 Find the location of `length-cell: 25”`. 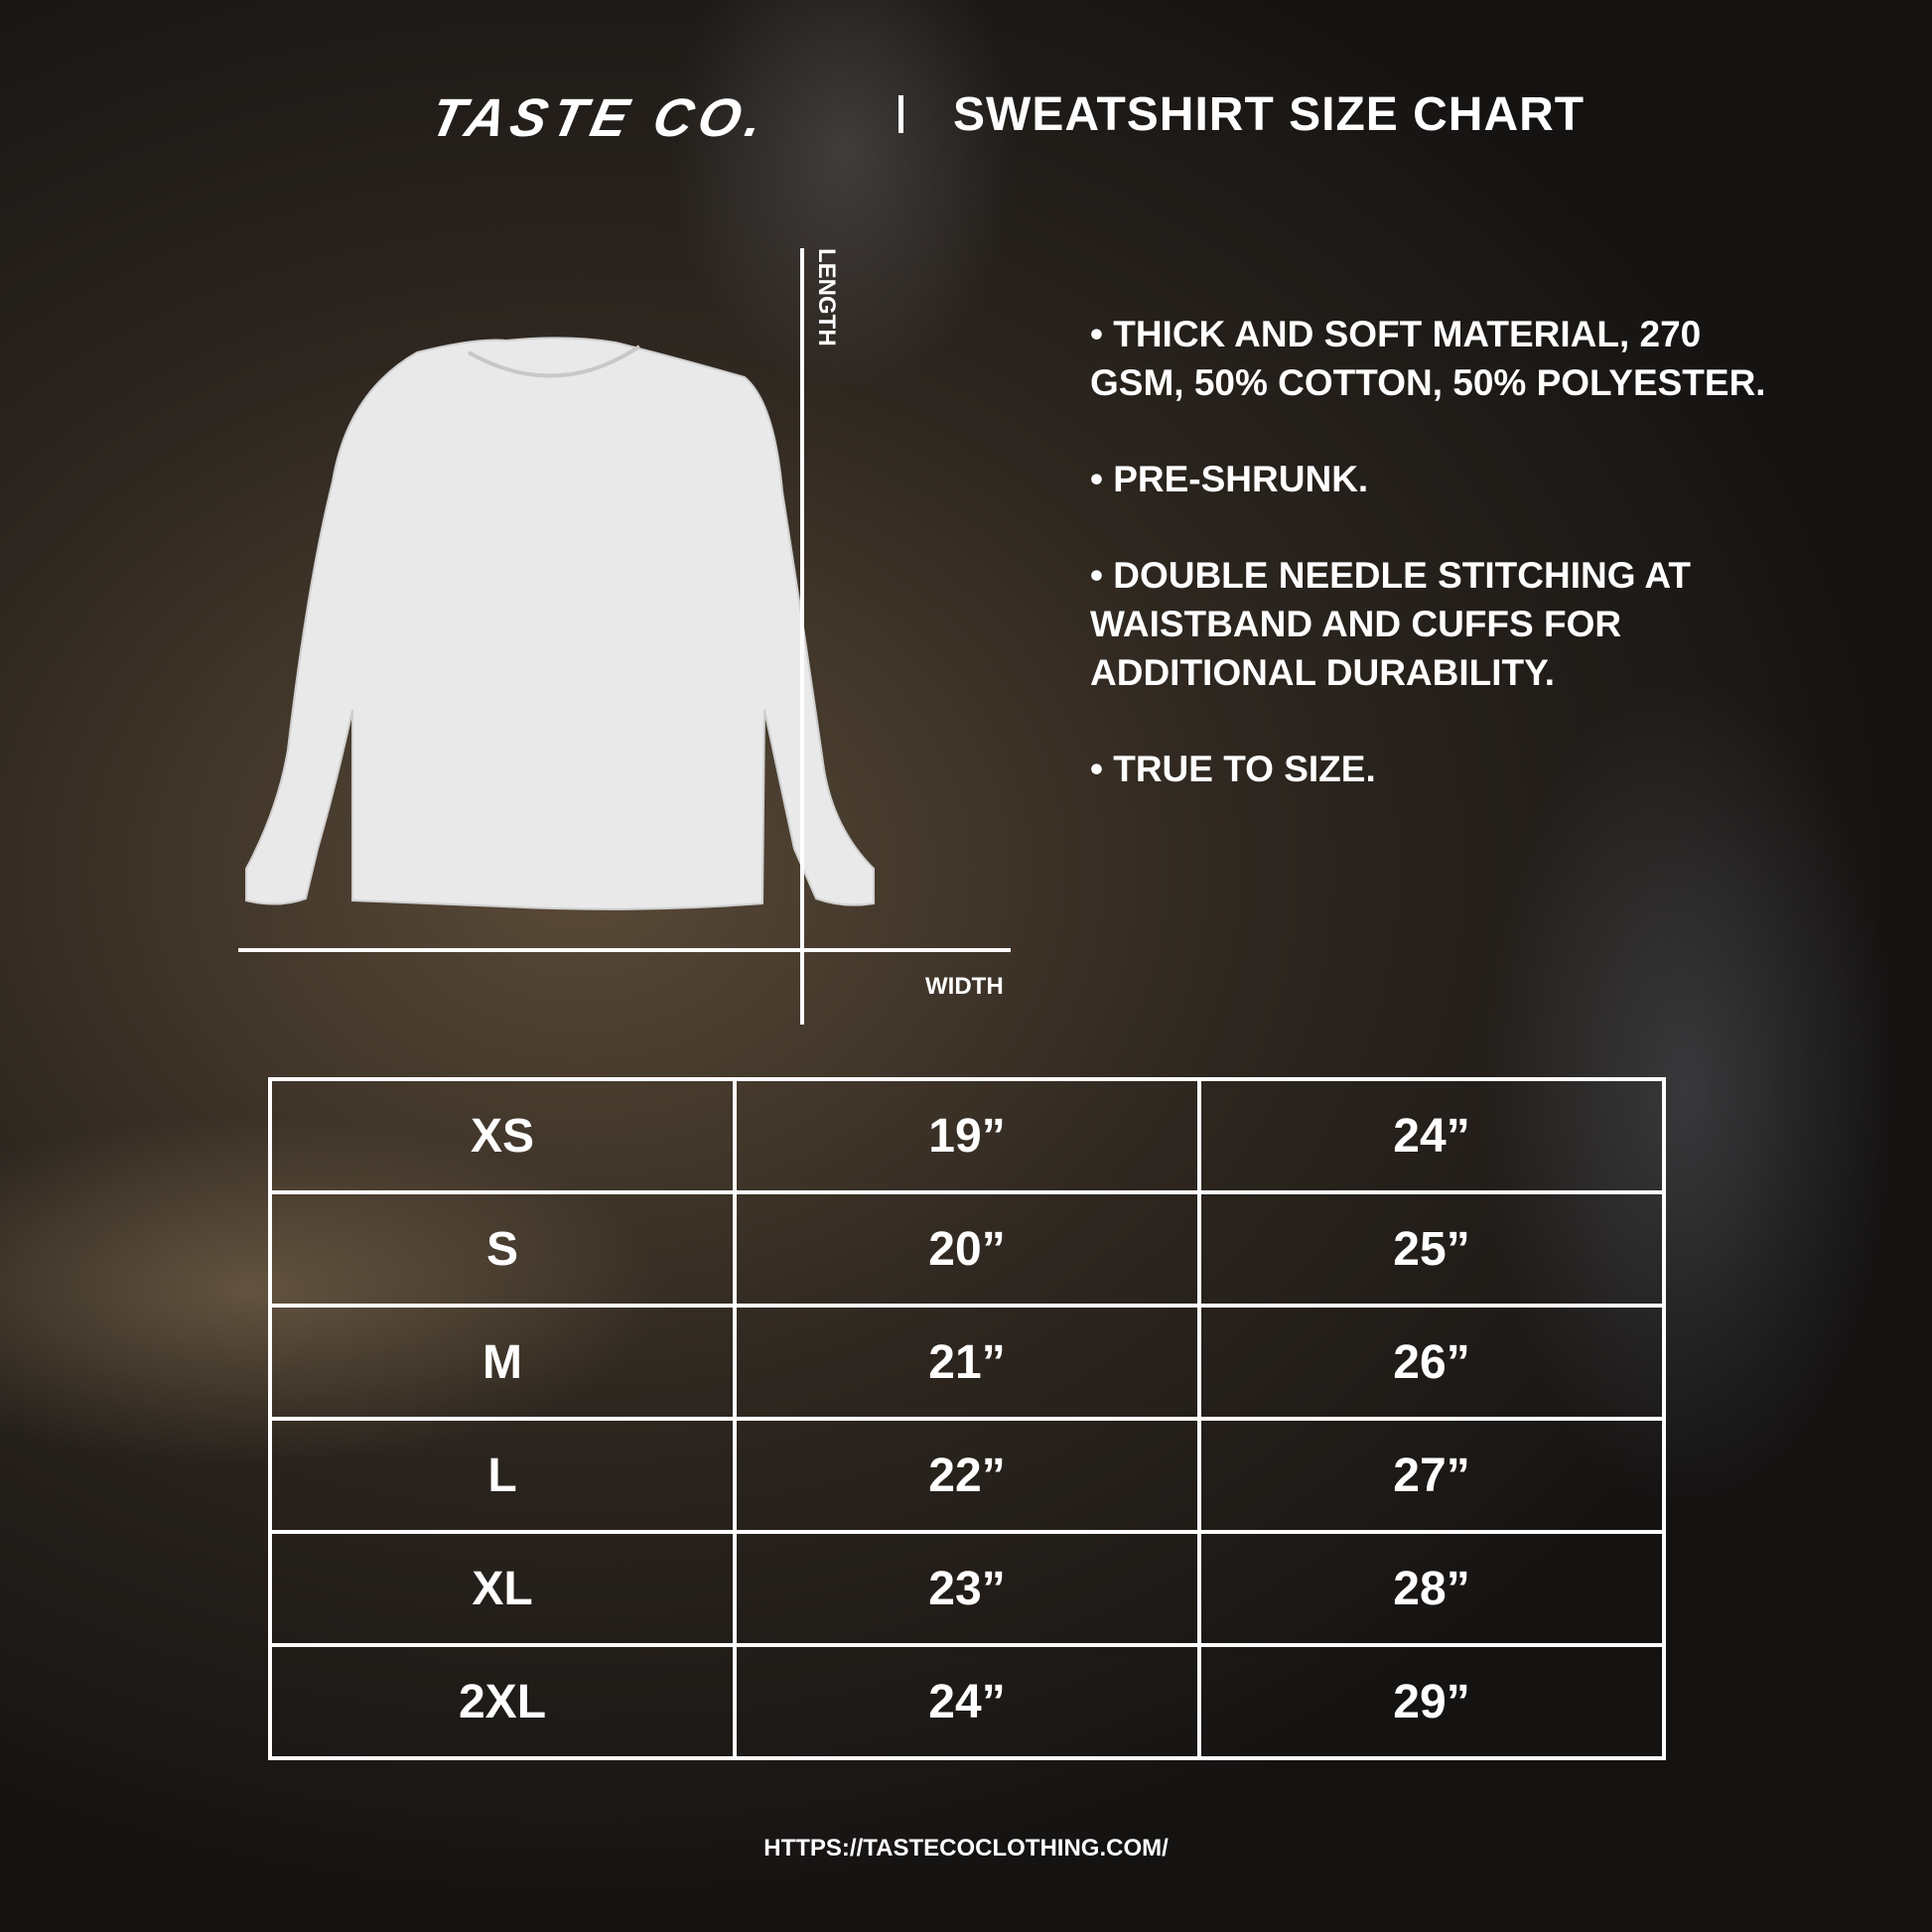

length-cell: 25” is located at coordinates (1432, 1249).